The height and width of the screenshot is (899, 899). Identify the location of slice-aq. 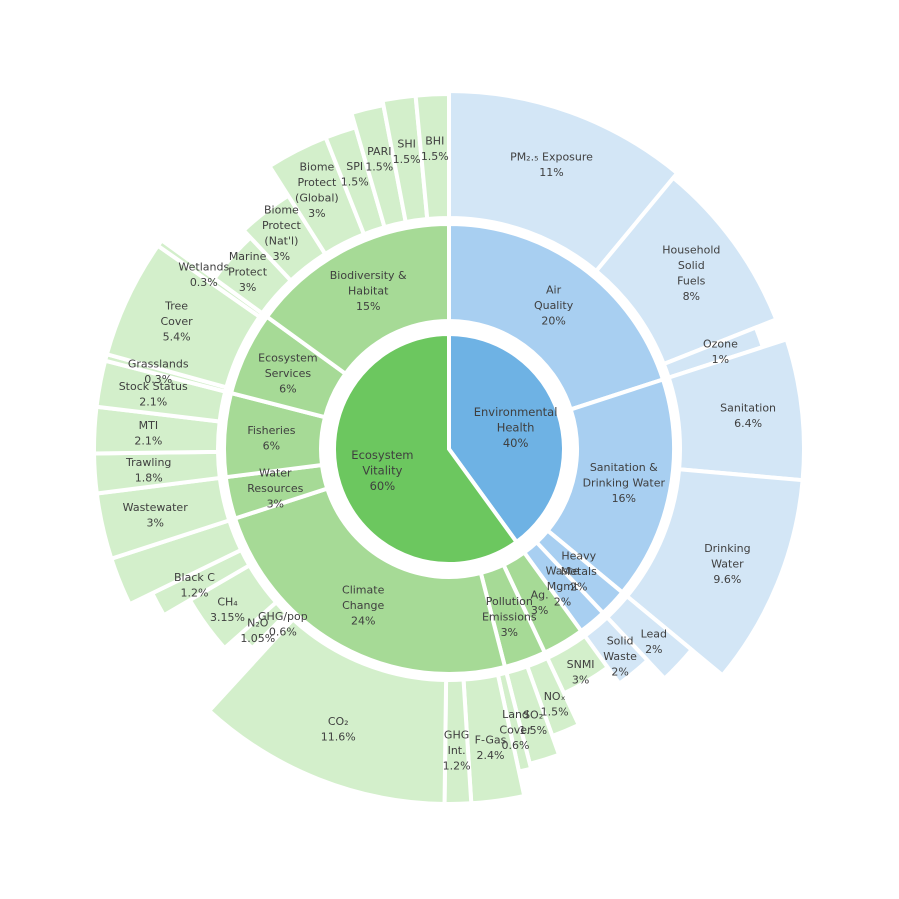
(556, 316).